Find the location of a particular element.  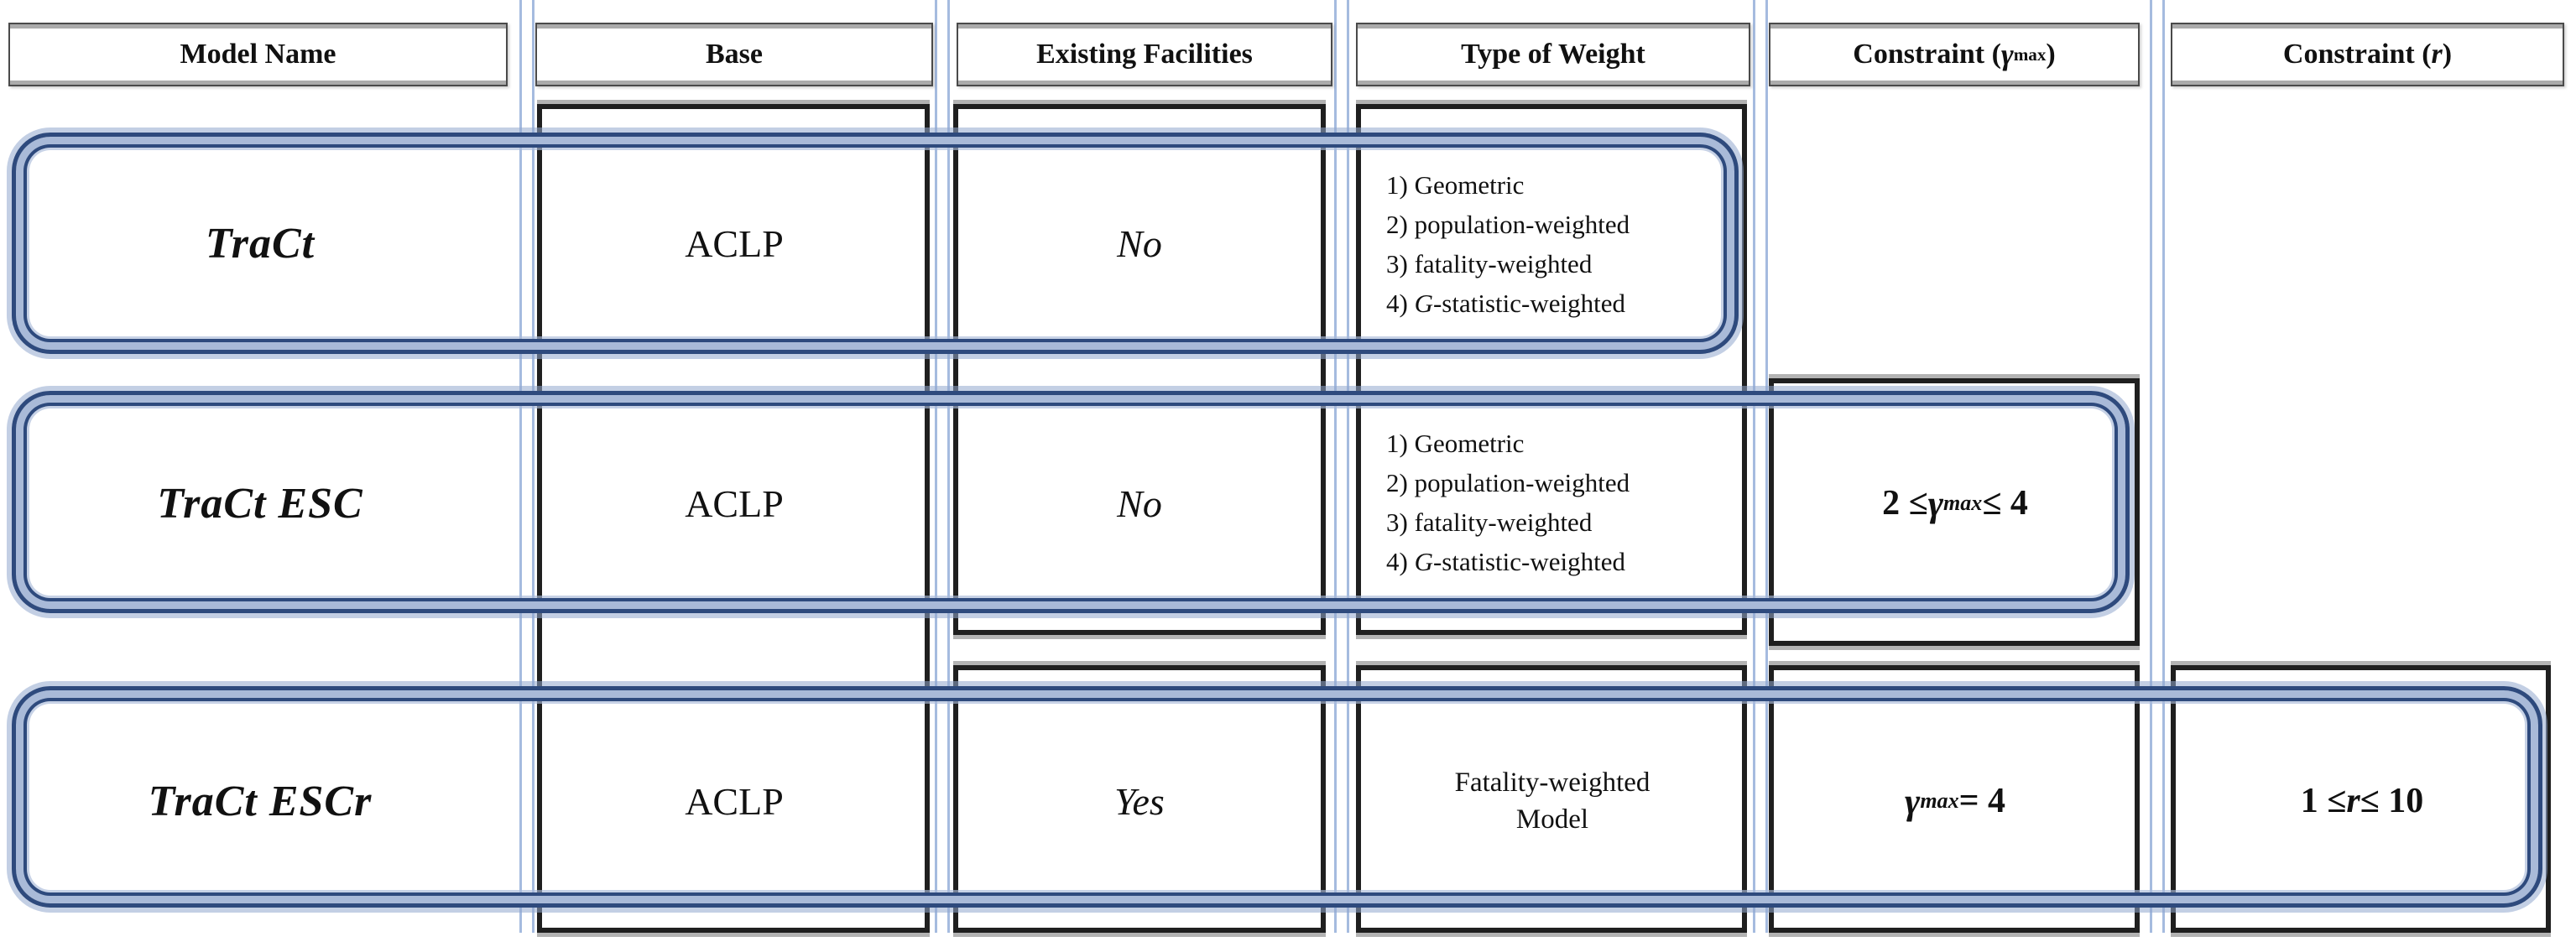

row2-model-name: TraCt ESC is located at coordinates (260, 503).